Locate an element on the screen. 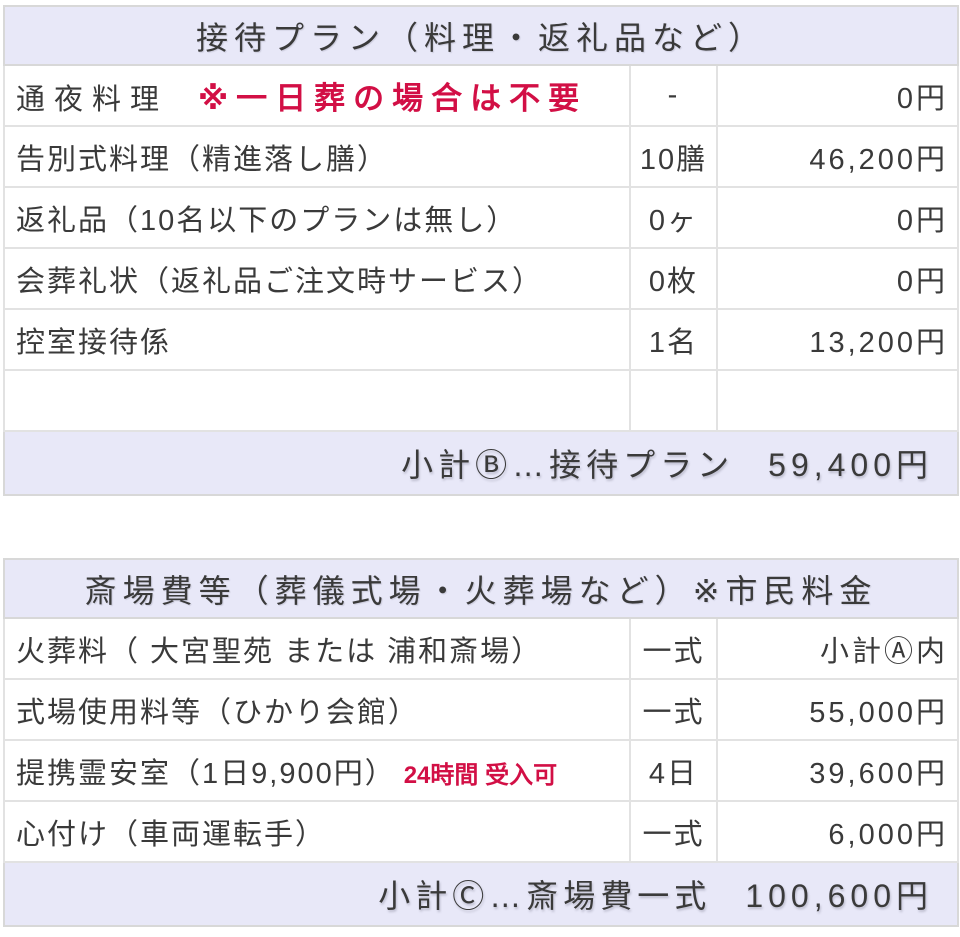  item-cell: 火葬料（ 大宮聖苑 または 浦和斎場） is located at coordinates (317, 648).